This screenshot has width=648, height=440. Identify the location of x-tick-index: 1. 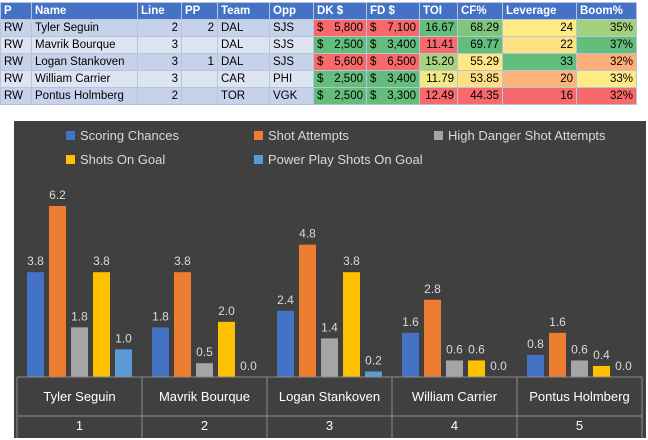
(79, 425).